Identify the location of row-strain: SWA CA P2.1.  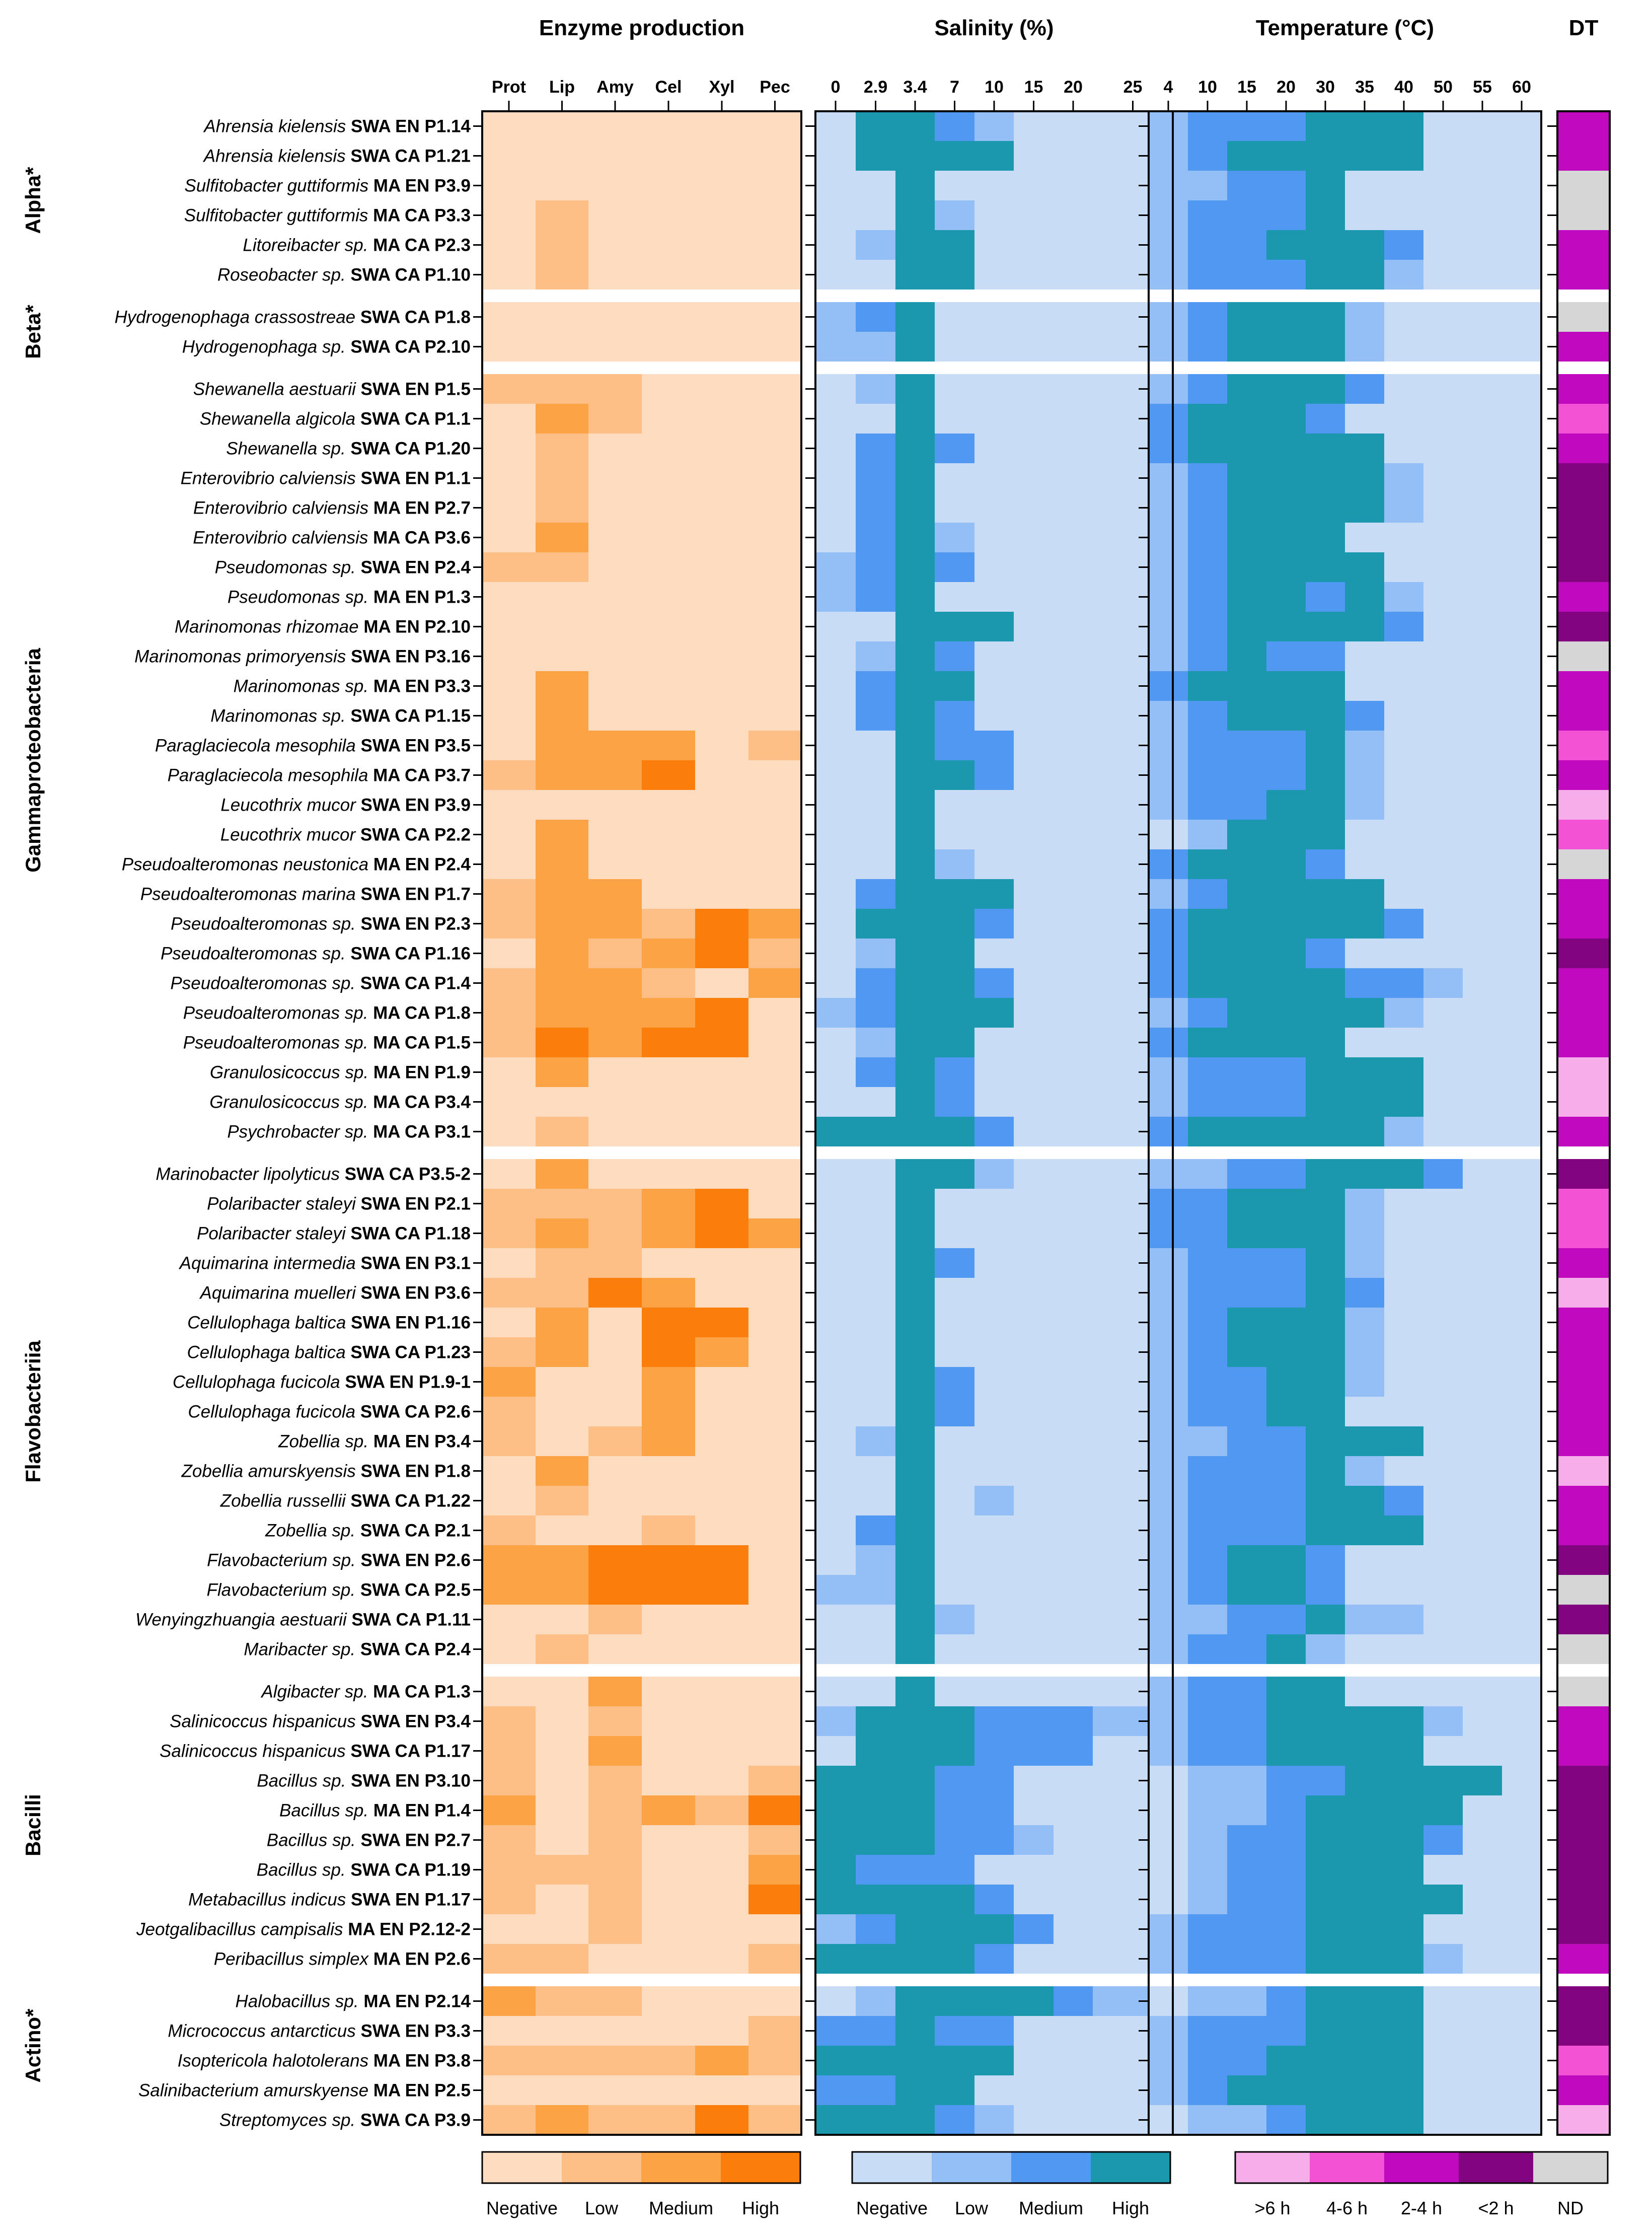
(415, 1531).